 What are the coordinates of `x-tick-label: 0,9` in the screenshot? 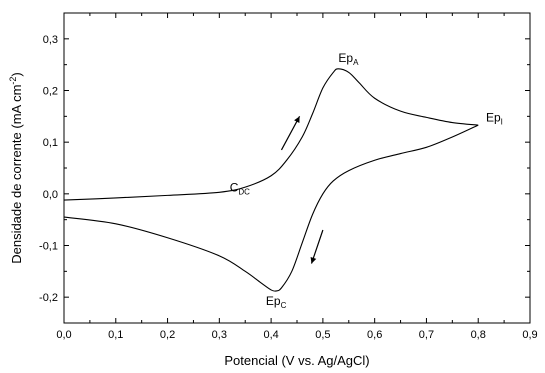 It's located at (529, 335).